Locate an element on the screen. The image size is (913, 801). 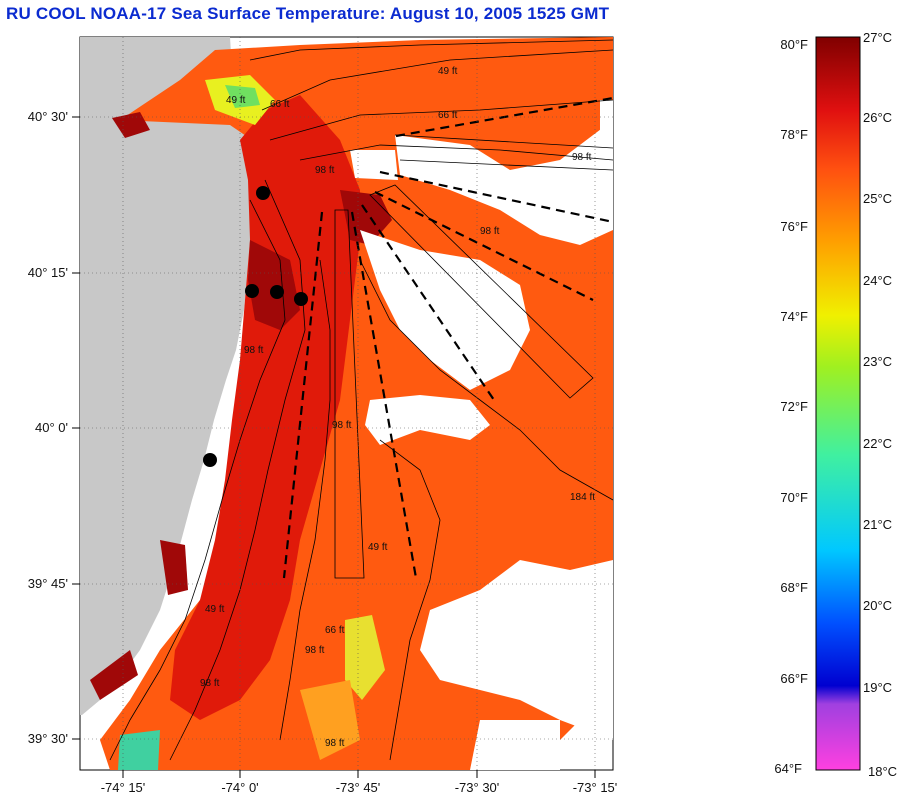
sst-green-patch-south is located at coordinates (139, 750).